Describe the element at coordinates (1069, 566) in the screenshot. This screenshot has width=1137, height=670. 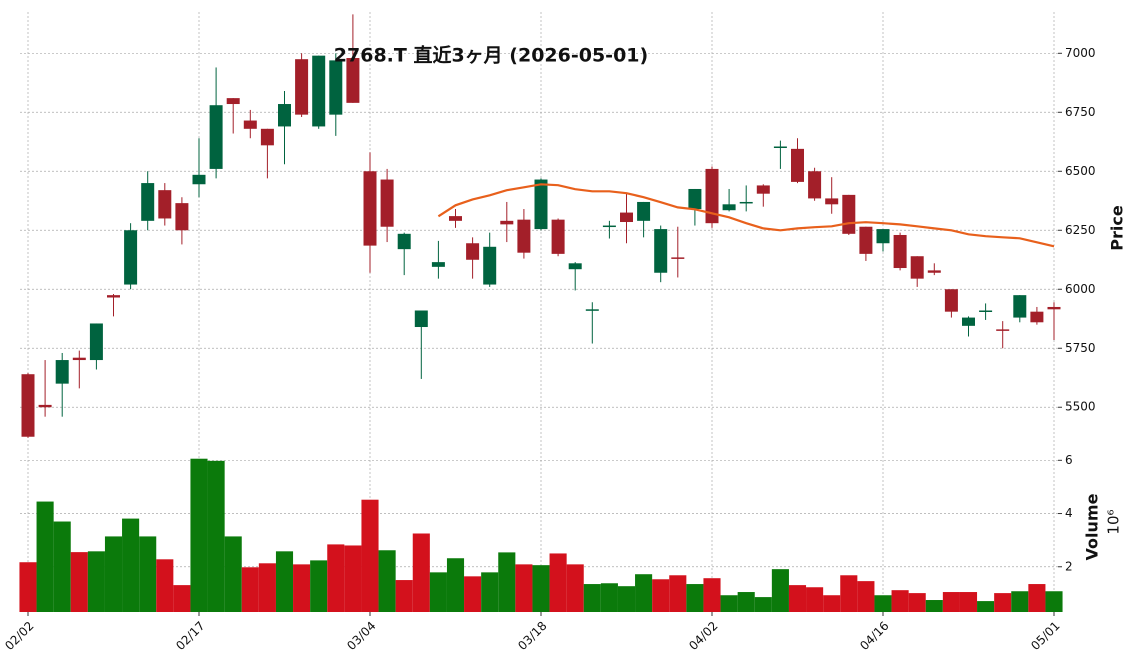
I see `y-tick-label: 2` at that location.